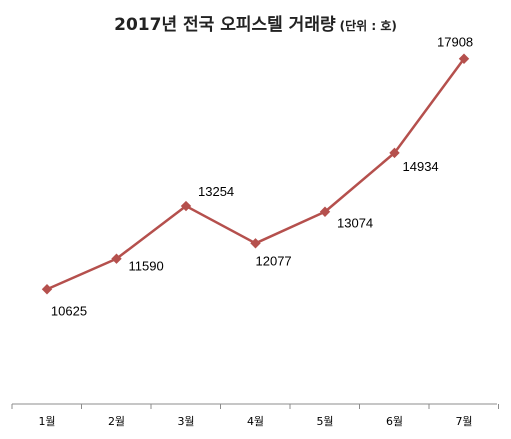  Describe the element at coordinates (69, 310) in the screenshot. I see `data-label: 10625` at that location.